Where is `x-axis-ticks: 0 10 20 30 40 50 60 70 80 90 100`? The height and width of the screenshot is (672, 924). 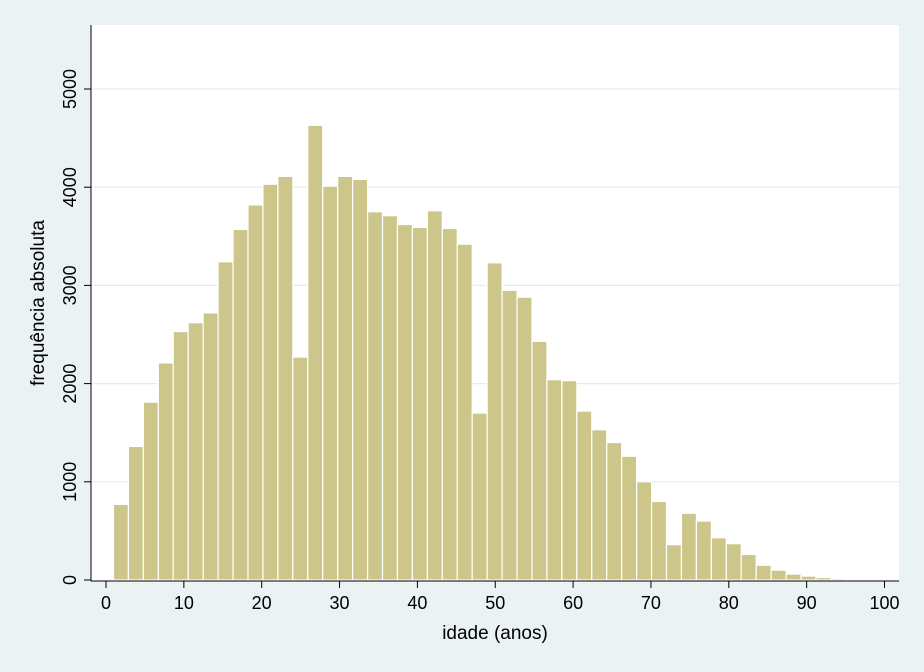
x-axis-ticks: 0 10 20 30 40 50 60 70 80 90 100 is located at coordinates (500, 597).